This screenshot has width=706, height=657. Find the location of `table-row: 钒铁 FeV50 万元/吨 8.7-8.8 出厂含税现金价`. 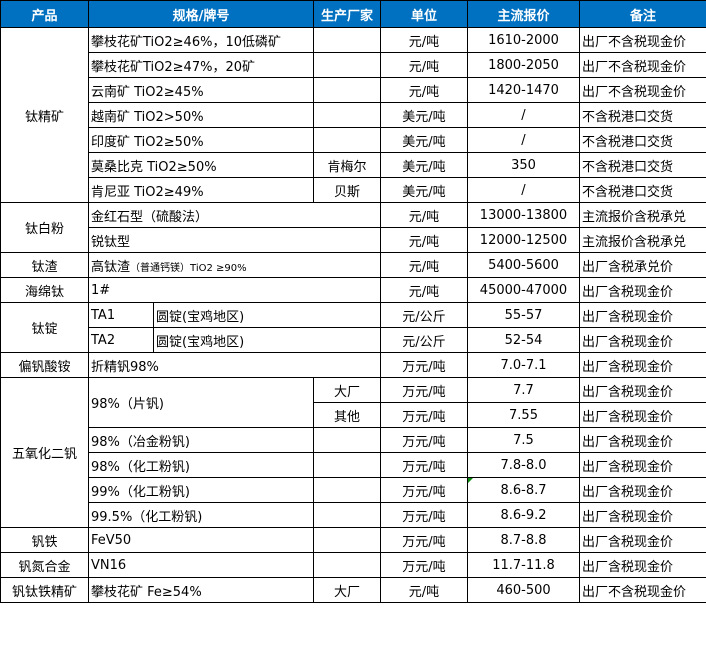

table-row: 钒铁 FeV50 万元/吨 8.7-8.8 出厂含税现金价 is located at coordinates (353, 540).